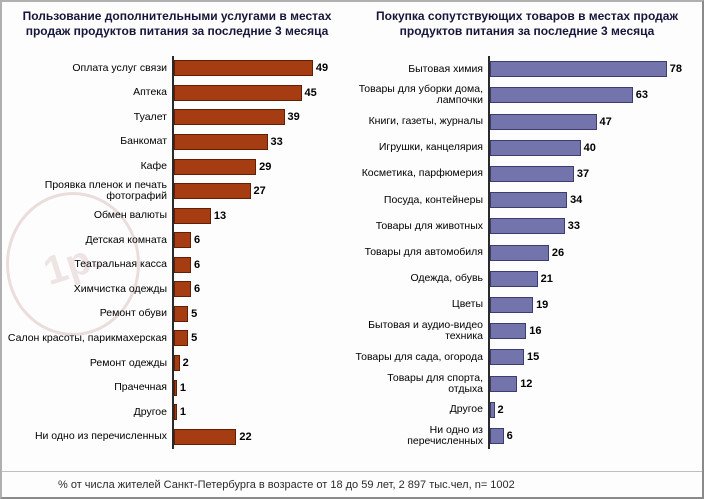 The height and width of the screenshot is (499, 704). I want to click on bar-track: 12, so click(591, 383).